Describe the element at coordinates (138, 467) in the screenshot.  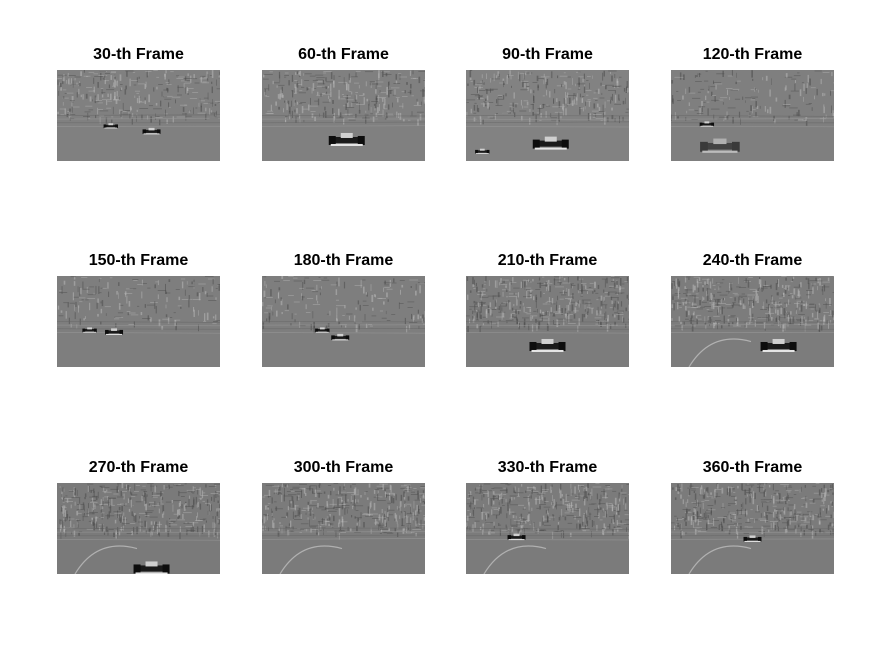
I see `frame-title: 270-th Frame` at that location.